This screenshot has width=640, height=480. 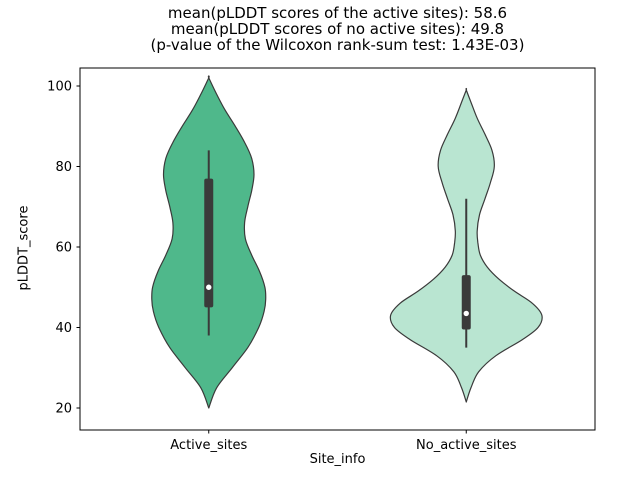 What do you see at coordinates (59, 87) in the screenshot?
I see `y-tick-label: 100` at bounding box center [59, 87].